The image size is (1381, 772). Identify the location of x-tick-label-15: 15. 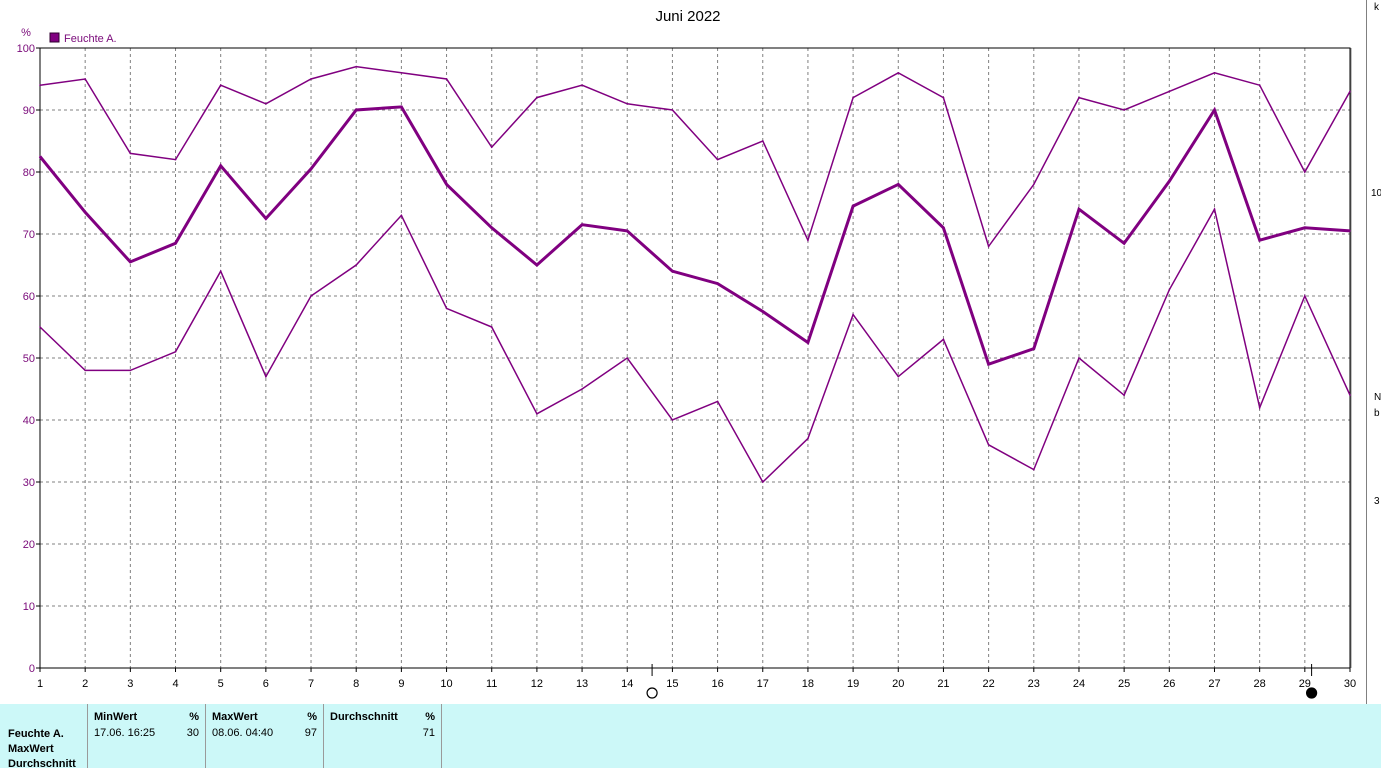
(672, 684).